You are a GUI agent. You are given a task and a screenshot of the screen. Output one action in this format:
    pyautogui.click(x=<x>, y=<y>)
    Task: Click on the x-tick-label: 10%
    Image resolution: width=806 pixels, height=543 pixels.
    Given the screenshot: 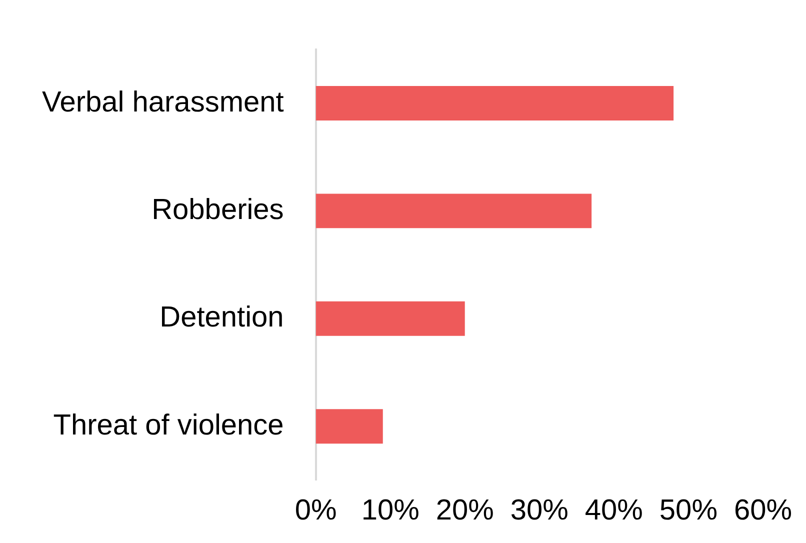 What is the action you would take?
    pyautogui.click(x=390, y=510)
    